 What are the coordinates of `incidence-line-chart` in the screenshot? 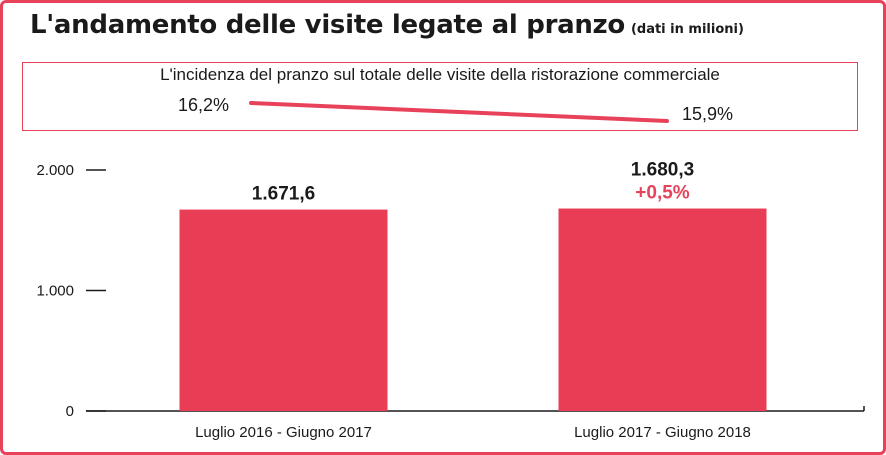 It's located at (459, 112).